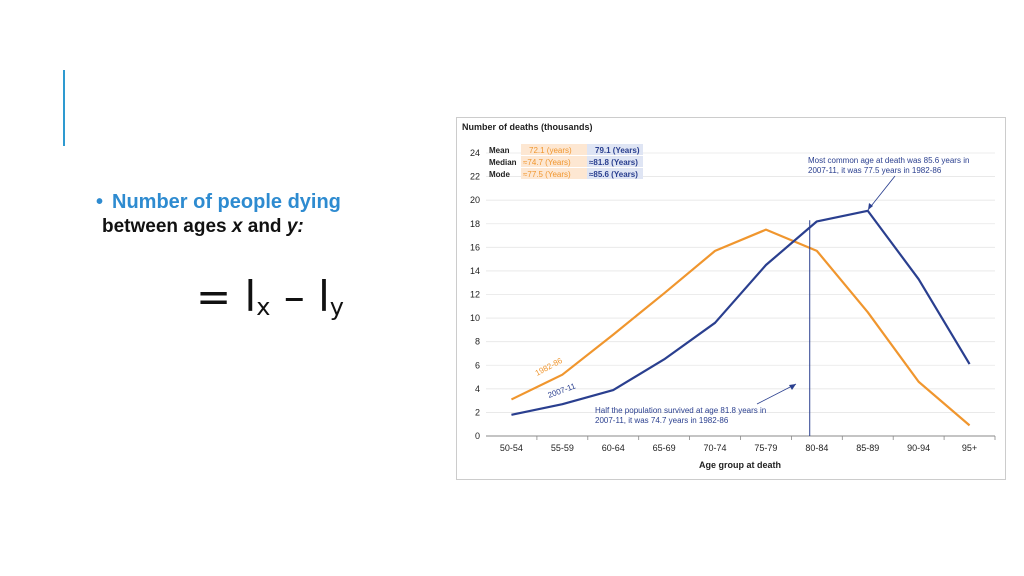  What do you see at coordinates (549, 367) in the screenshot?
I see `series-label-1982: 1982-86` at bounding box center [549, 367].